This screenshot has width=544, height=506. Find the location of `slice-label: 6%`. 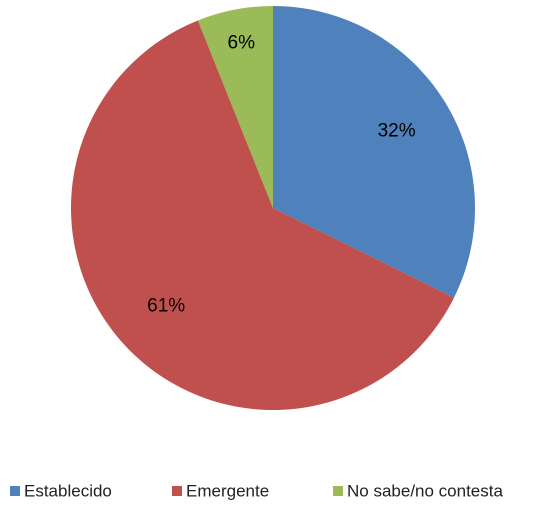

slice-label: 6% is located at coordinates (242, 42).